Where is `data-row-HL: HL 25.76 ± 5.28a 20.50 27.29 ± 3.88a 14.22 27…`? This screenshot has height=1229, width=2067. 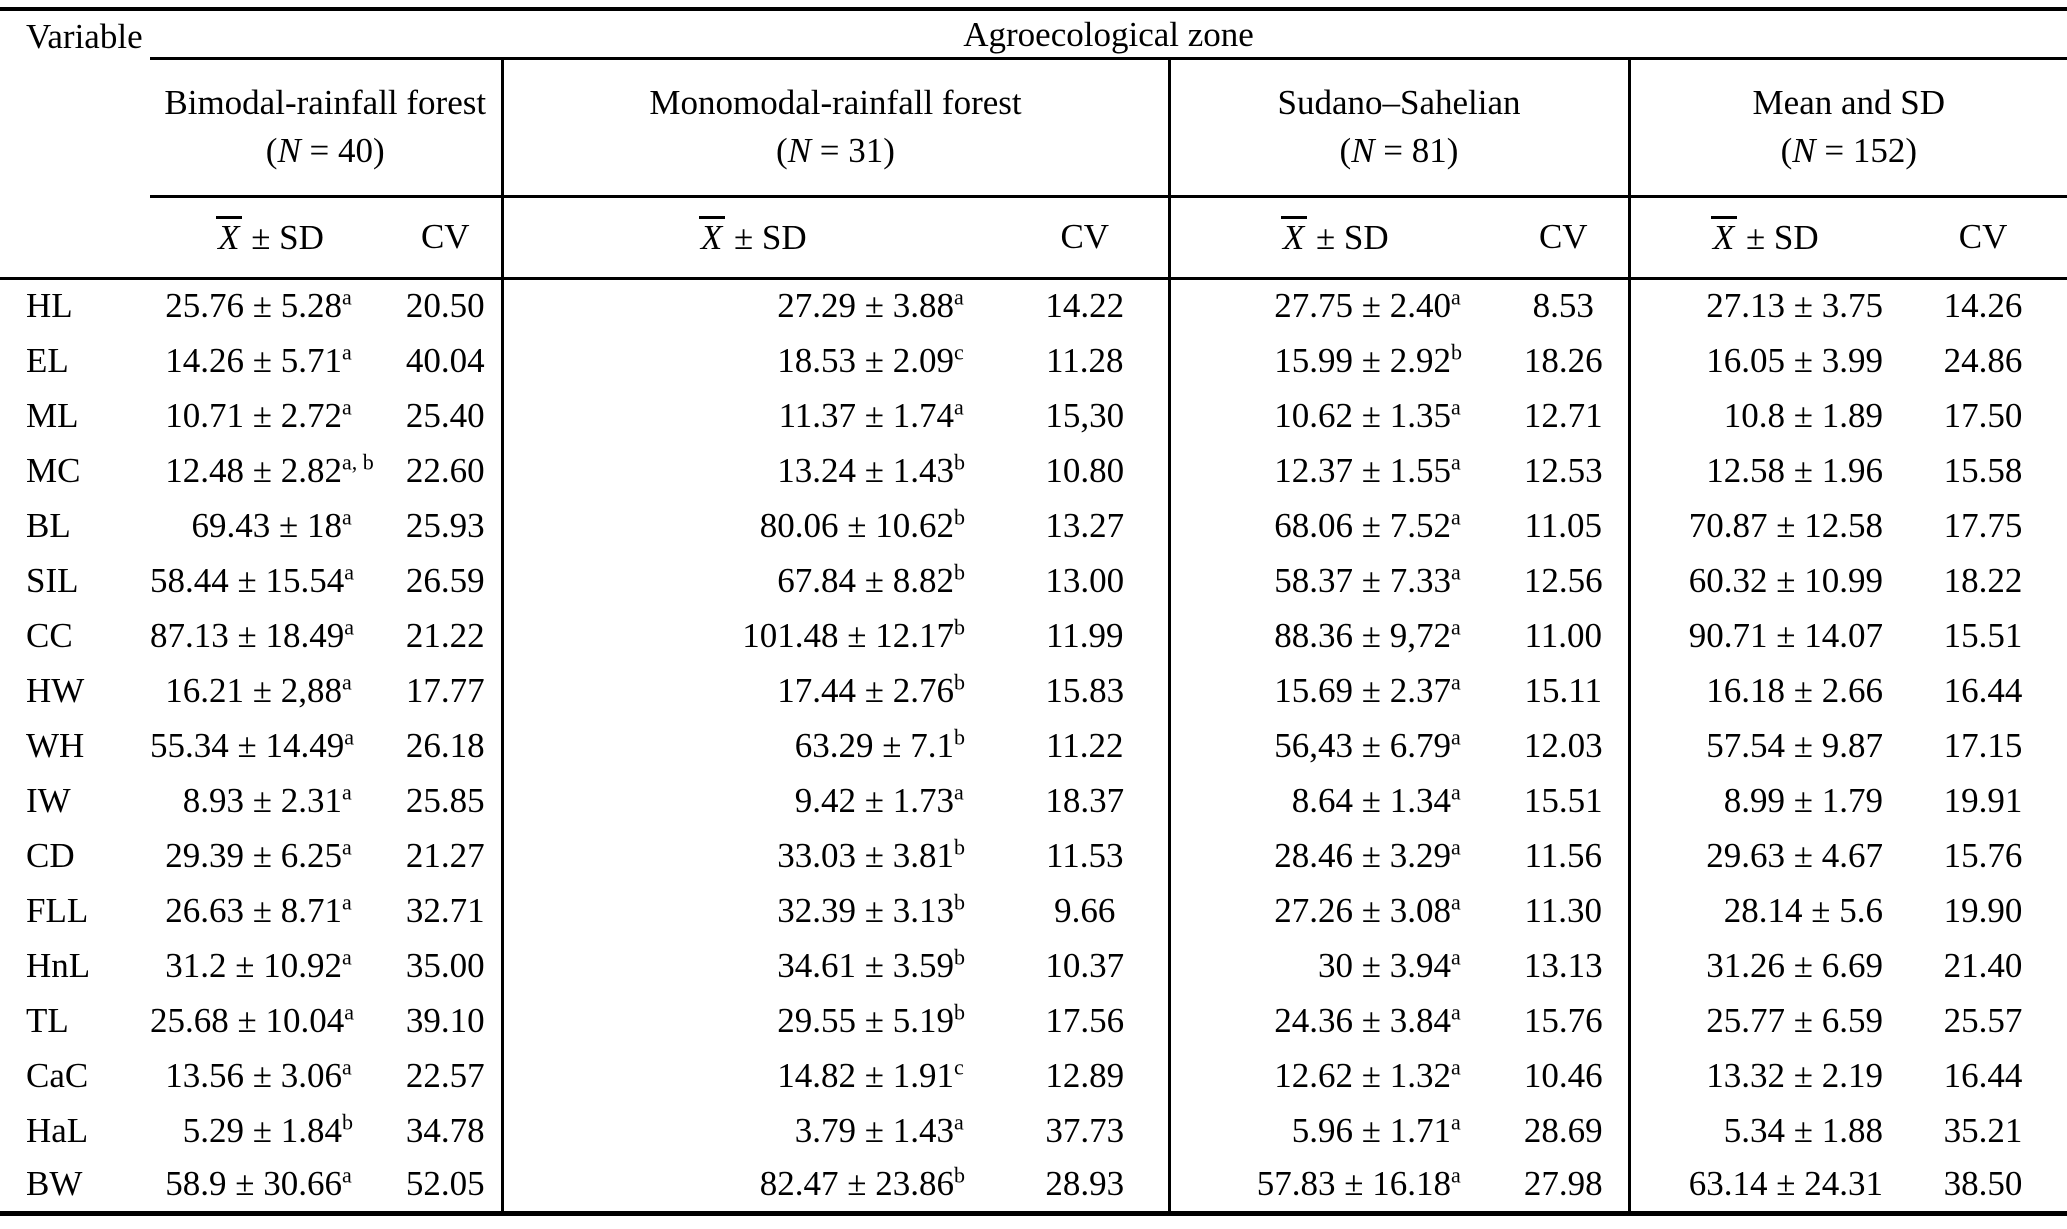 data-row-HL: HL 25.76 ± 5.28a 20.50 27.29 ± 3.88a 14.22 27… is located at coordinates (1033, 305).